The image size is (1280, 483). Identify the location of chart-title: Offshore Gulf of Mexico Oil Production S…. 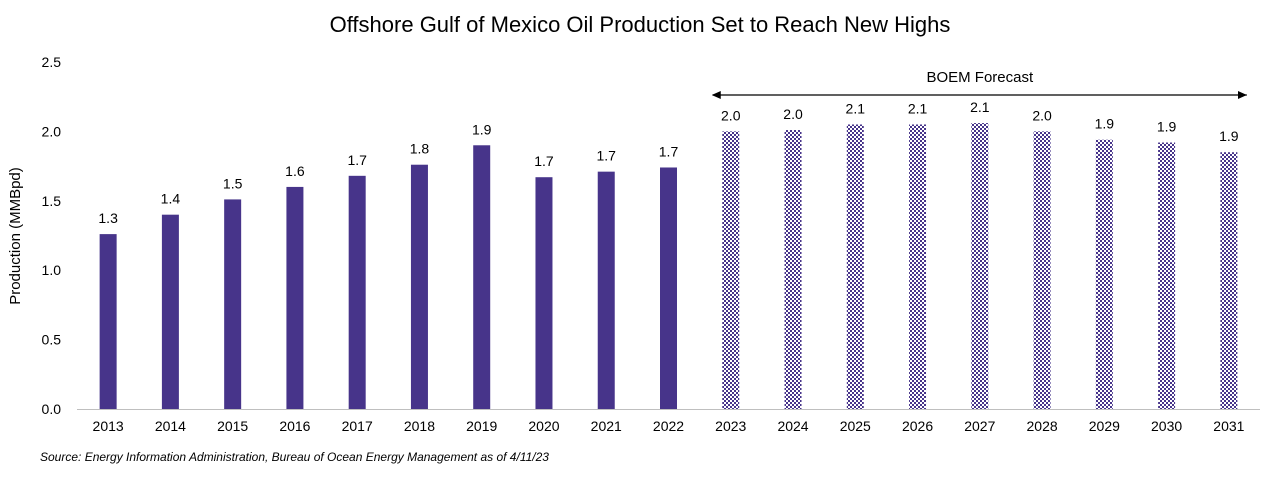
(640, 24).